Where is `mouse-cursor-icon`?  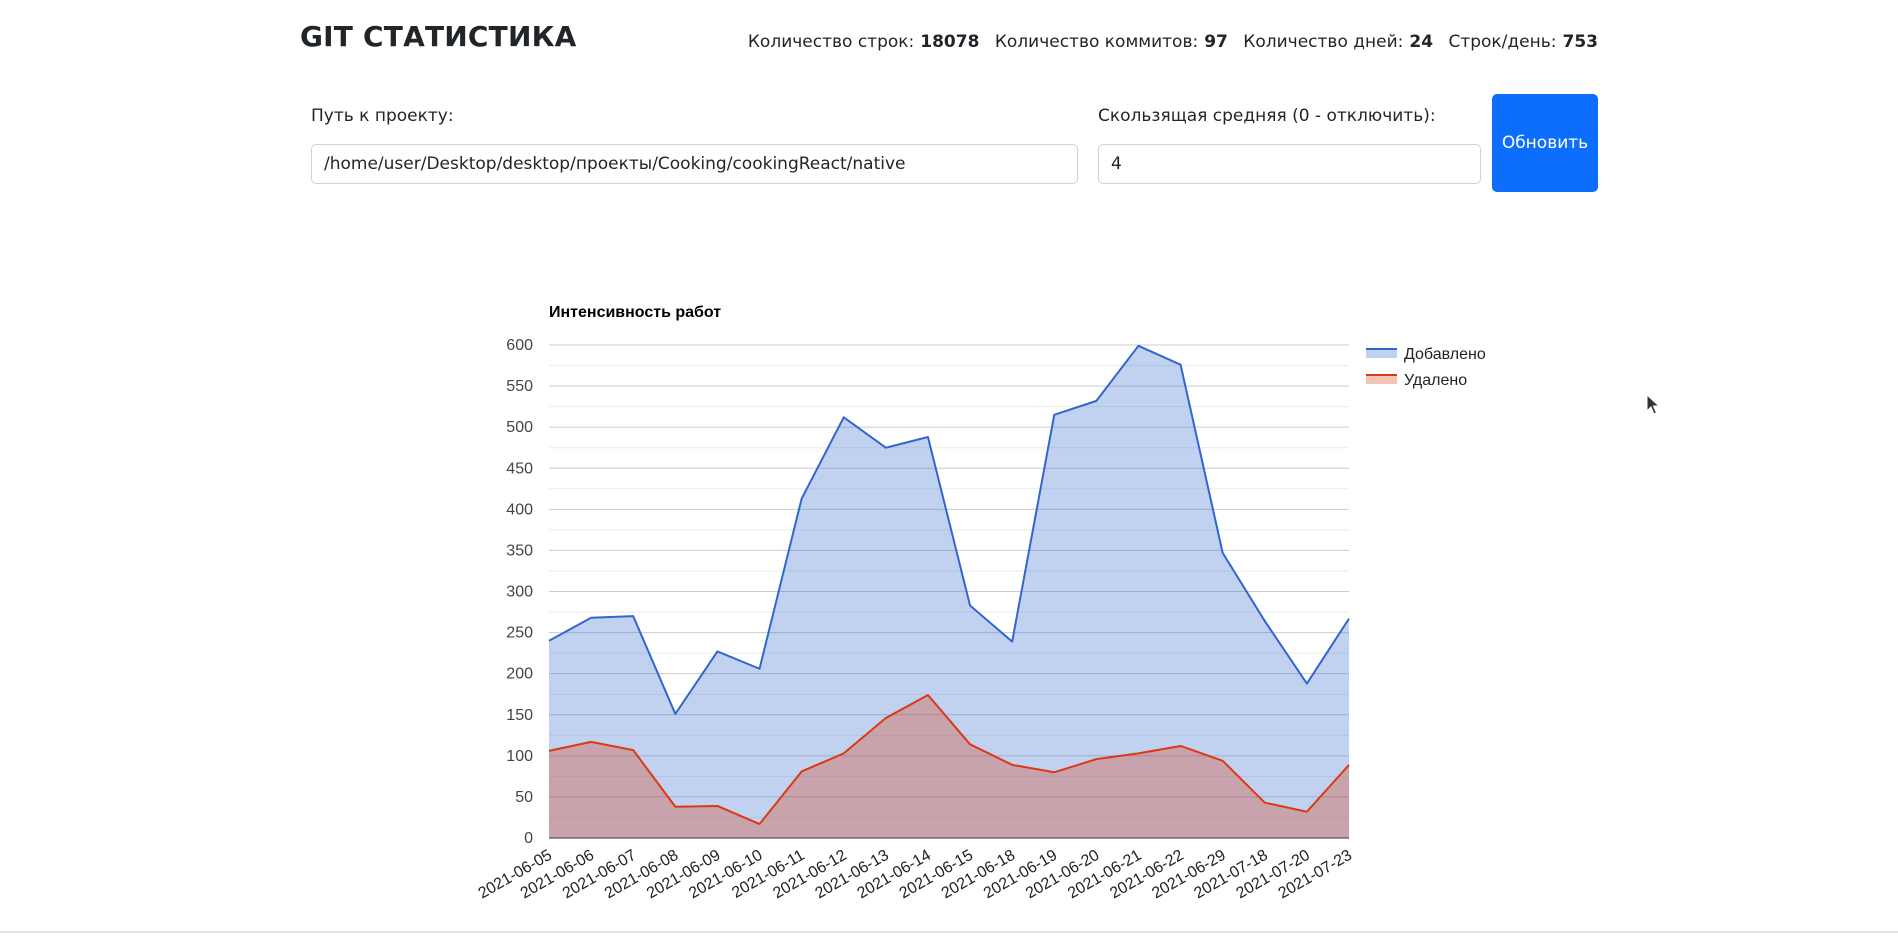 mouse-cursor-icon is located at coordinates (1653, 407).